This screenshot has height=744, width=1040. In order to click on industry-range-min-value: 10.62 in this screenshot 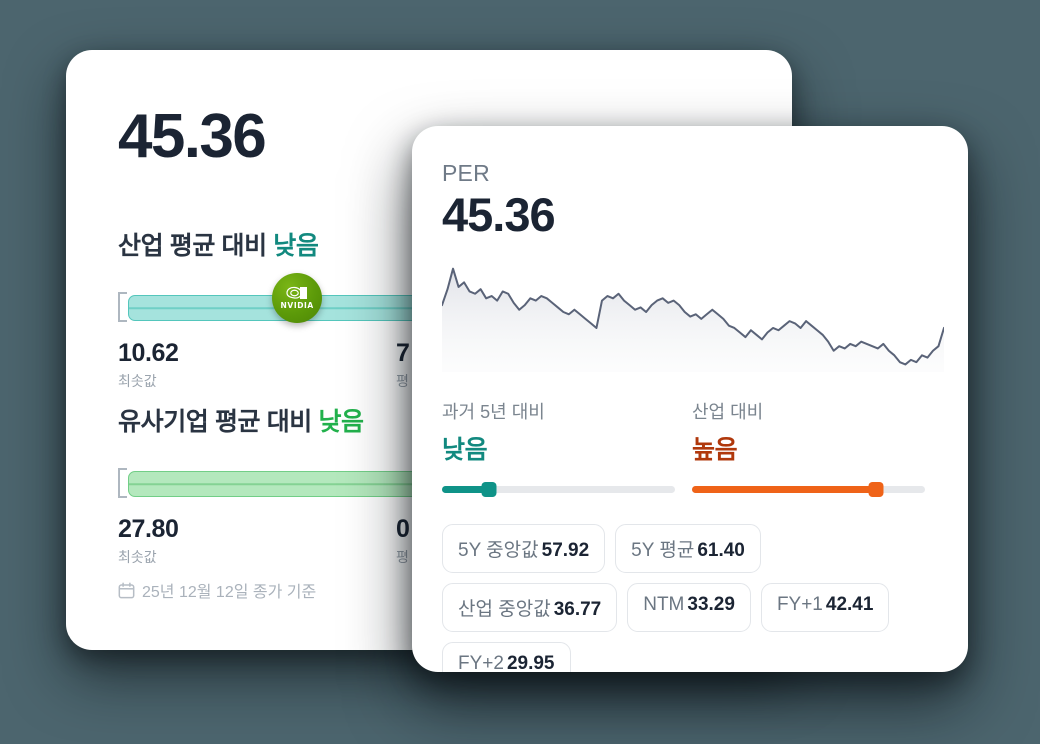, I will do `click(148, 353)`.